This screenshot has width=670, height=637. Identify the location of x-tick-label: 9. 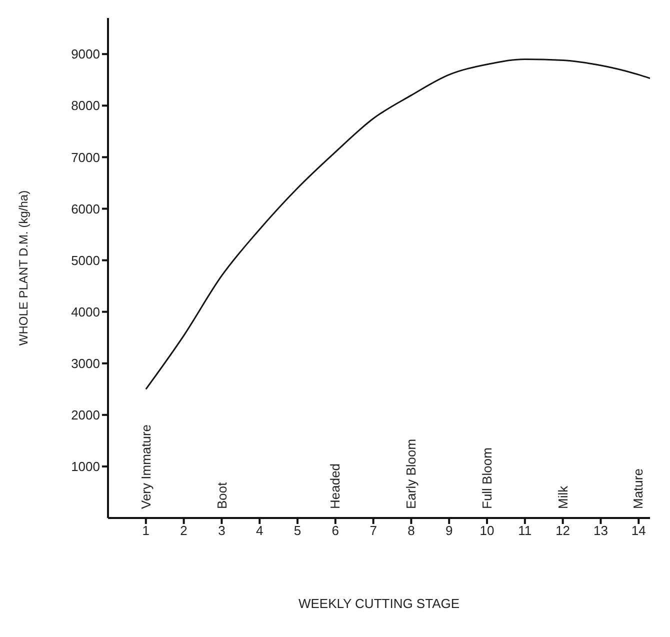
(449, 530).